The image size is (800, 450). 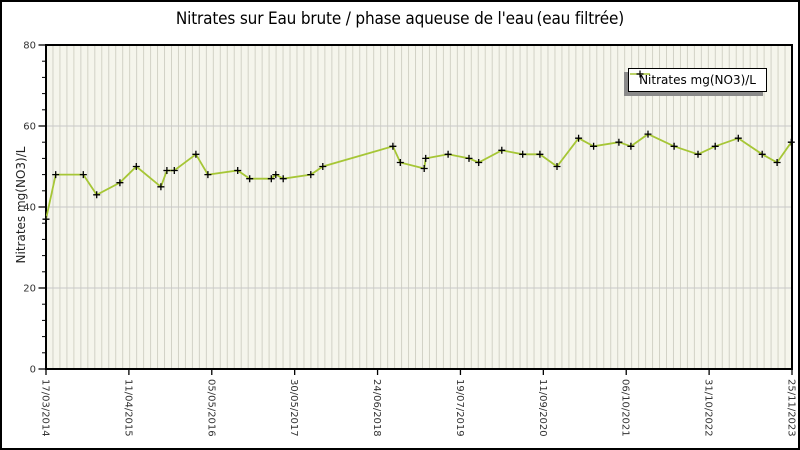 I want to click on legend-marker-icon, so click(x=640, y=74).